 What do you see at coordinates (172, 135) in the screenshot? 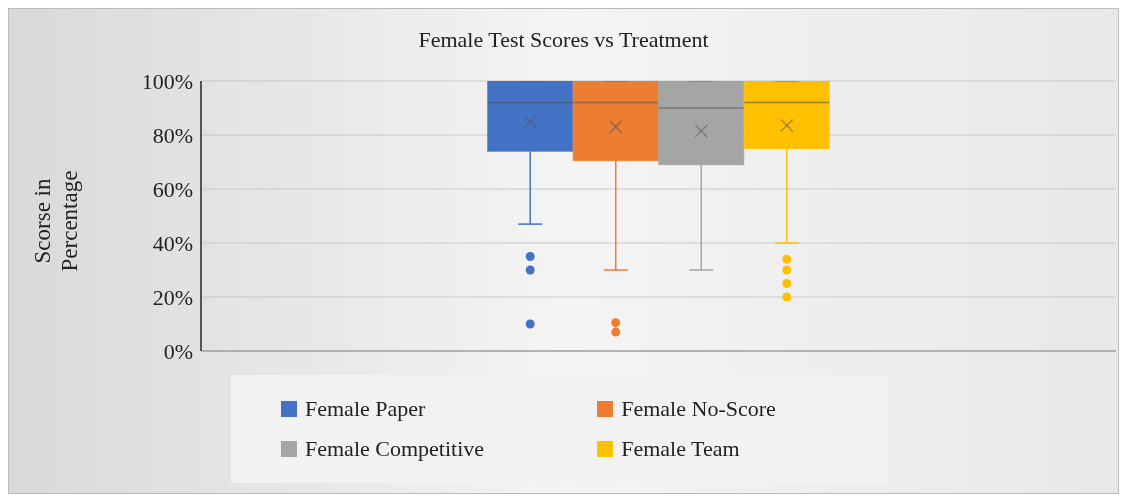
I see `y-tick-label: 80%` at bounding box center [172, 135].